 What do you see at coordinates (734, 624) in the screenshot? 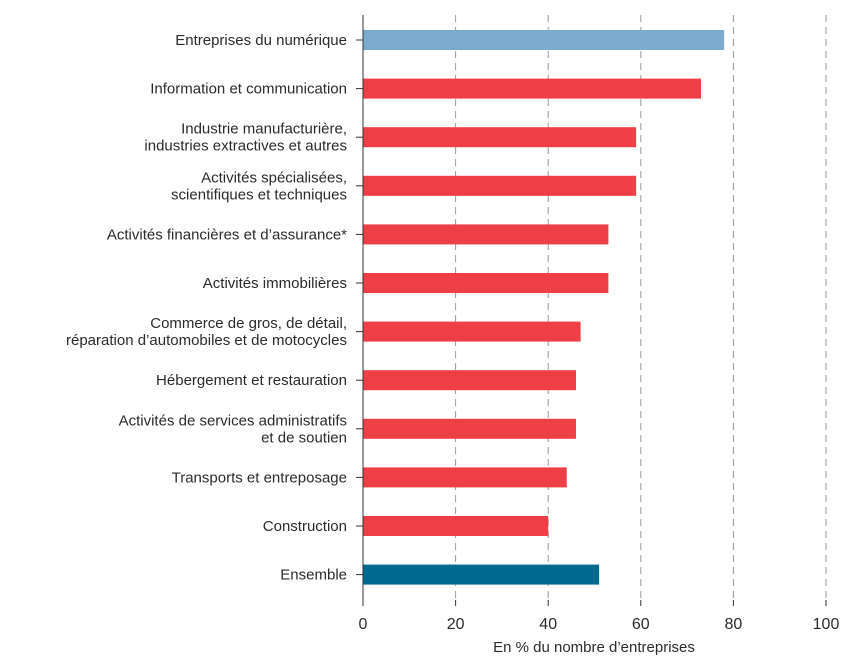
I see `x-tick-label: 80` at bounding box center [734, 624].